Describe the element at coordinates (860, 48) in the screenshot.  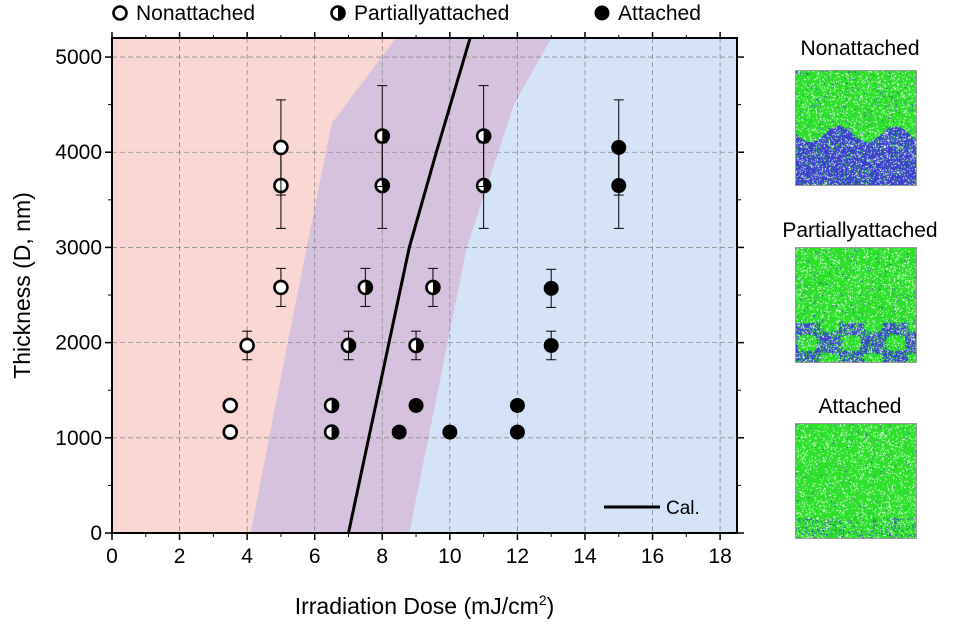
I see `side-label-nonattached: Nonattached` at that location.